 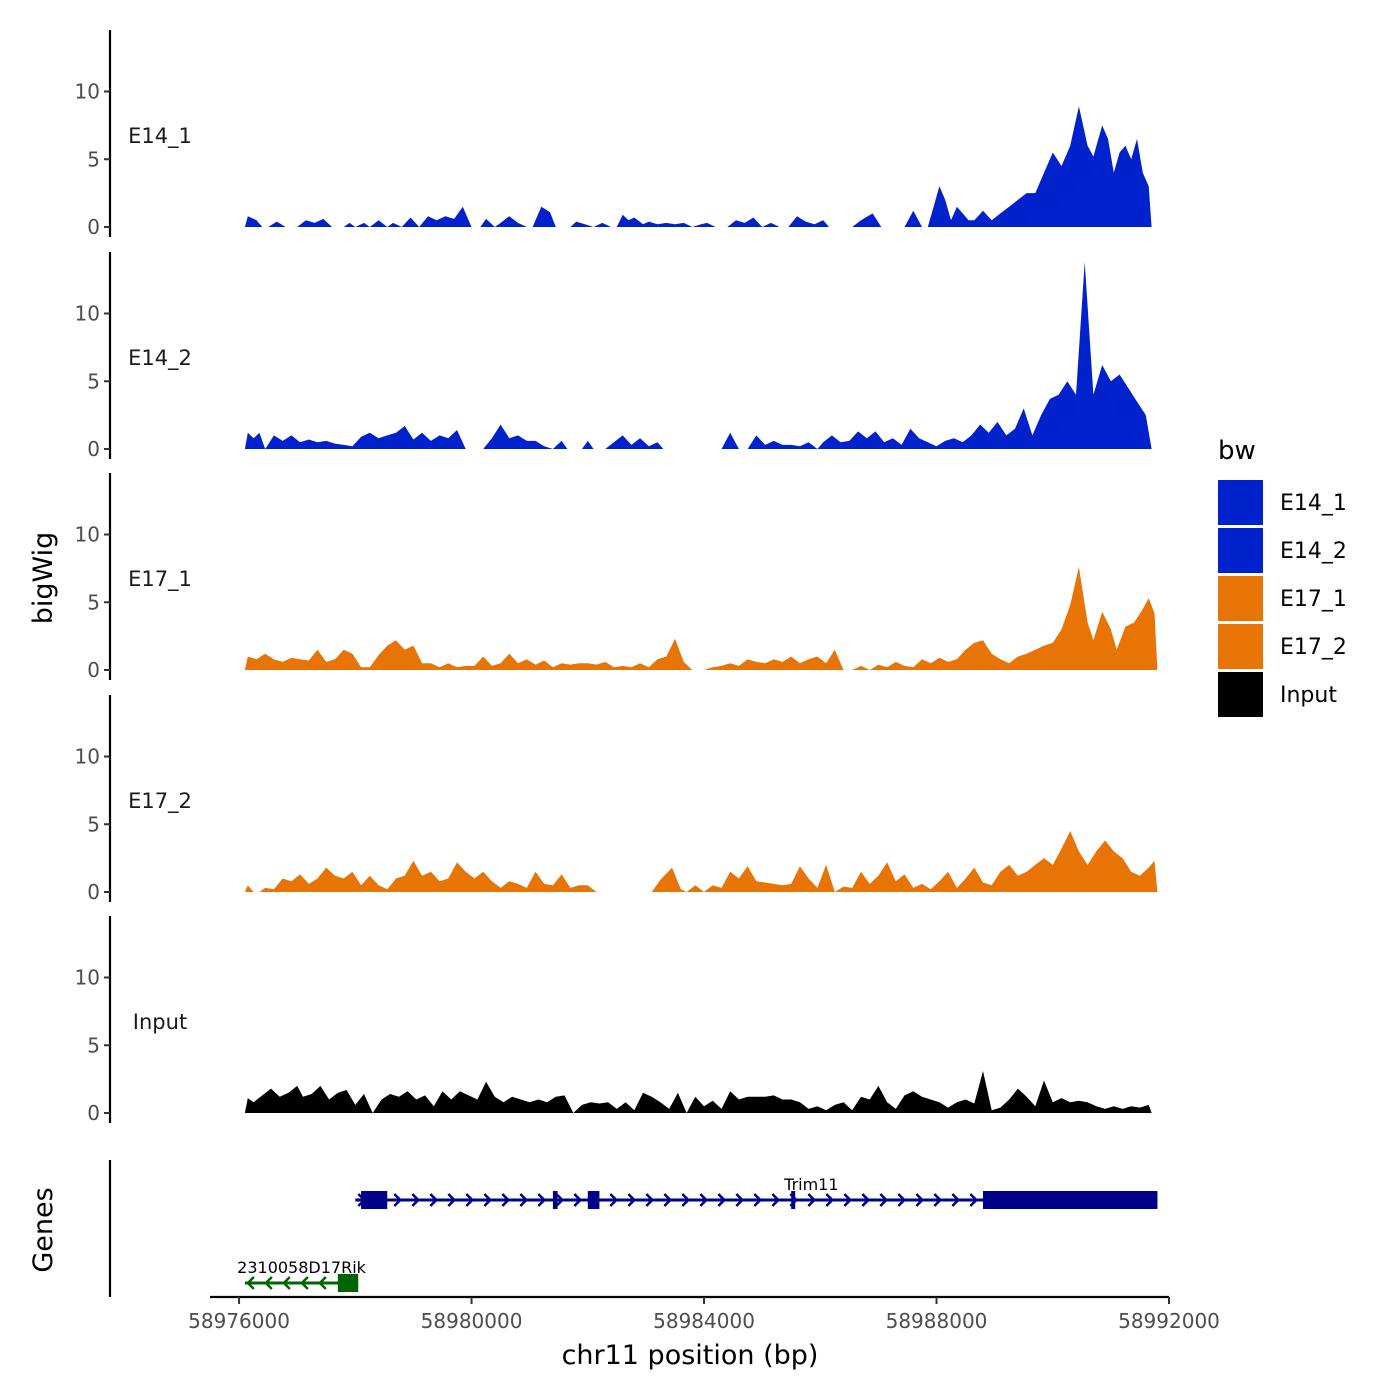 What do you see at coordinates (302, 1267) in the screenshot?
I see `gene-label: 2310058D17Rik` at bounding box center [302, 1267].